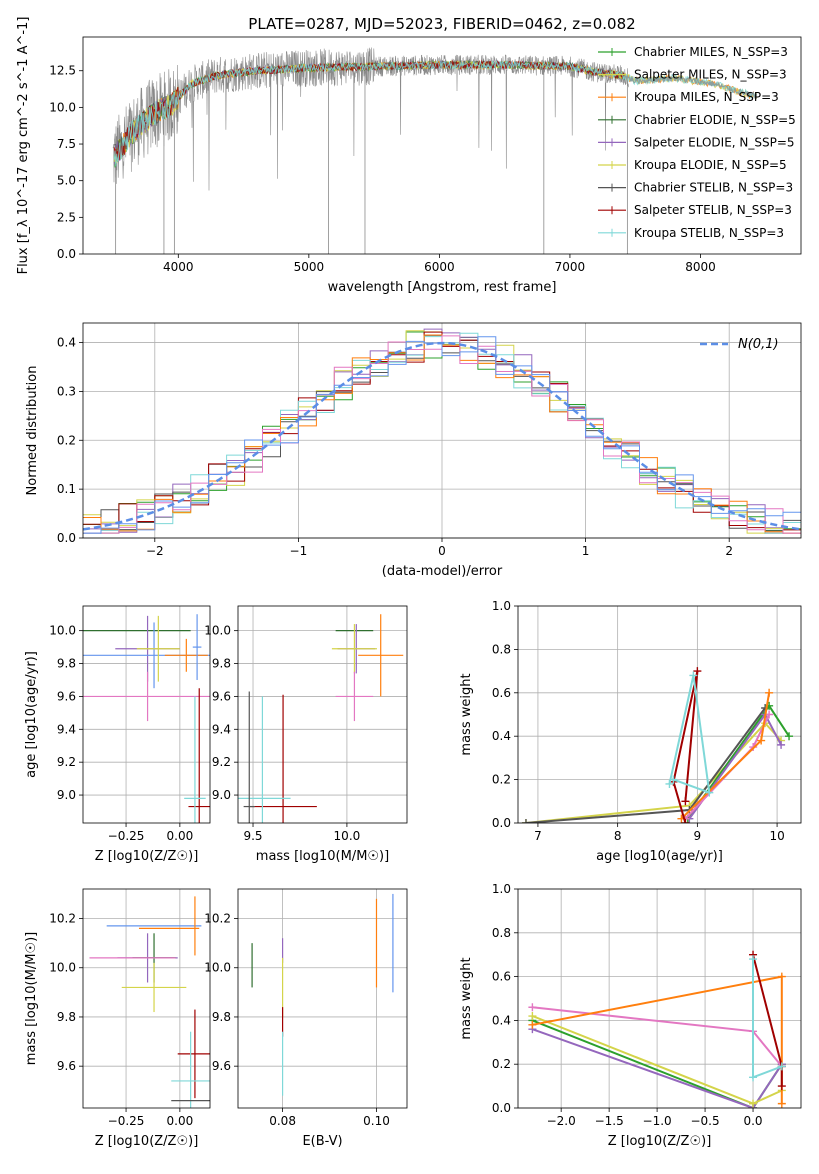 This screenshot has height=1174, width=819. What do you see at coordinates (442, 571) in the screenshot?
I see `x-axis-label: (data-model)/error` at bounding box center [442, 571].